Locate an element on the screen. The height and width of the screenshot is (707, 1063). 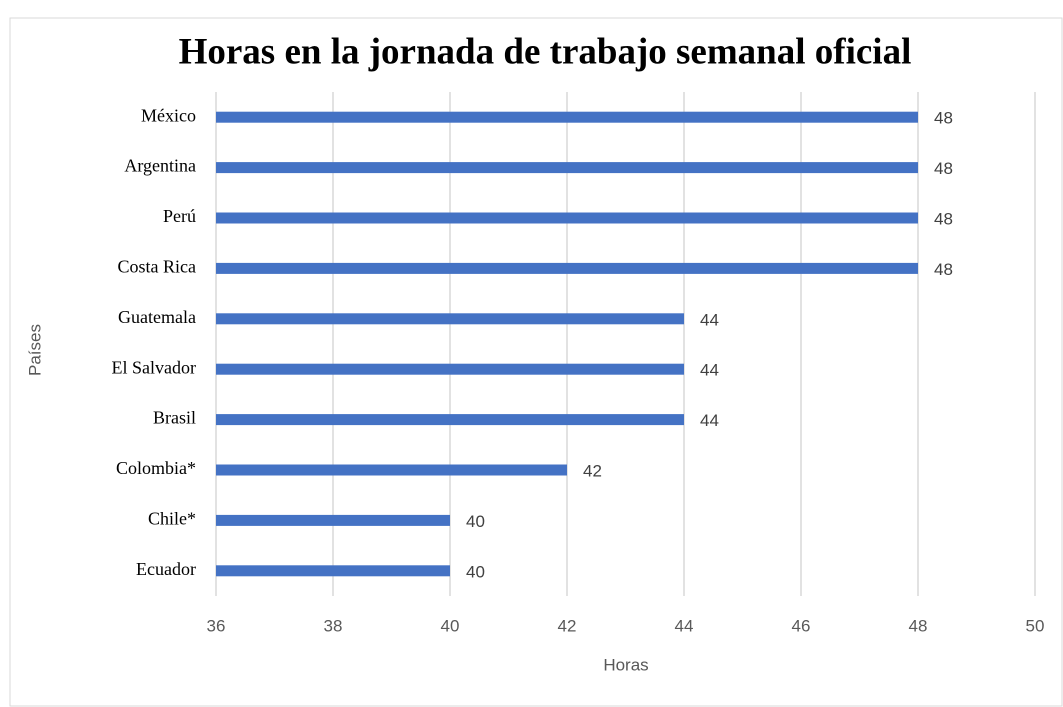
x-tick-label: 50 is located at coordinates (1035, 625).